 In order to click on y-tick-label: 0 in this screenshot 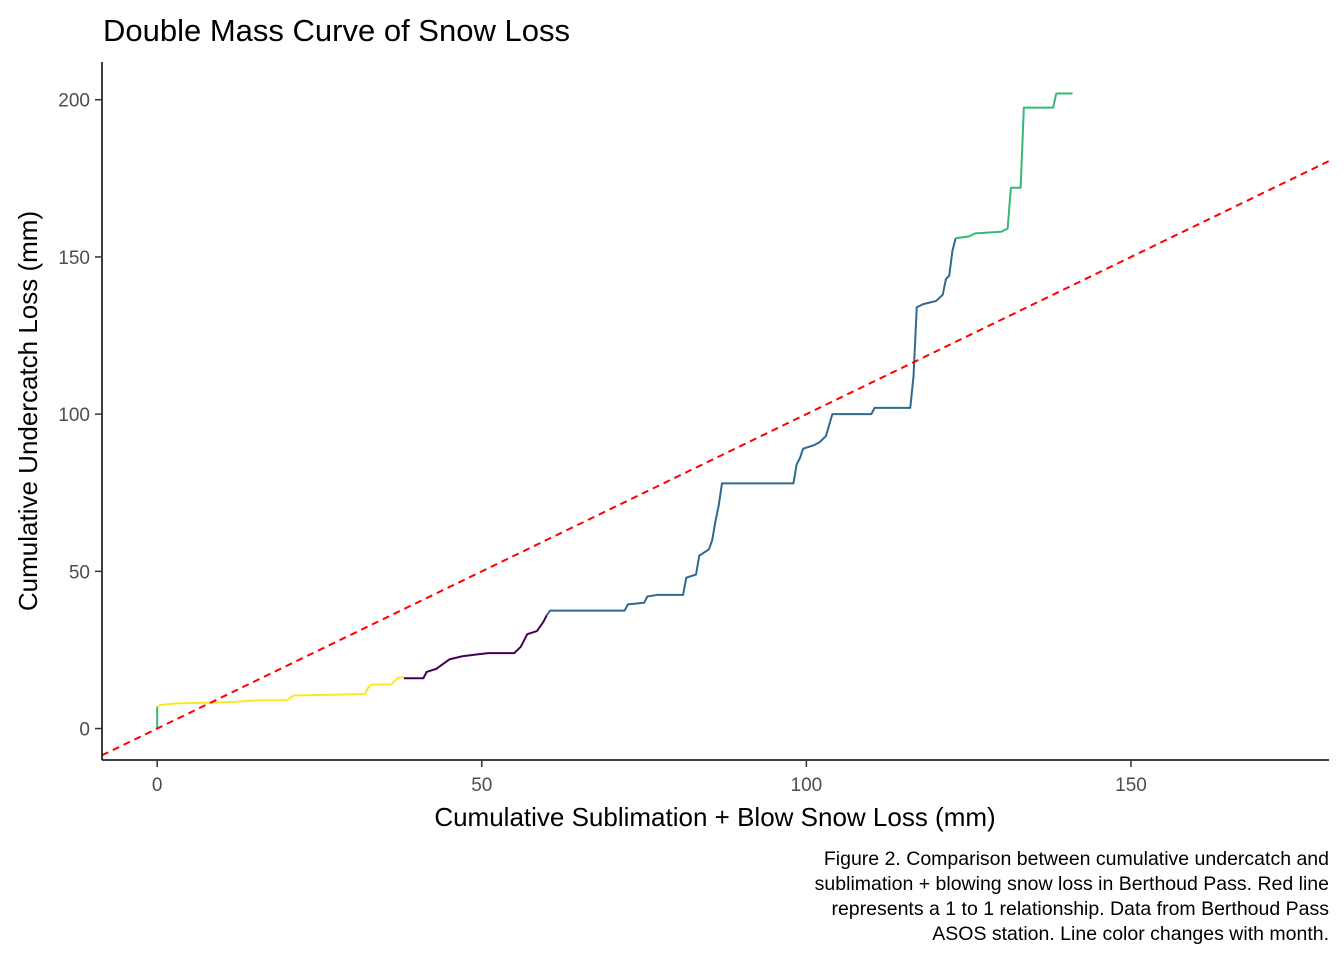, I will do `click(84, 730)`.